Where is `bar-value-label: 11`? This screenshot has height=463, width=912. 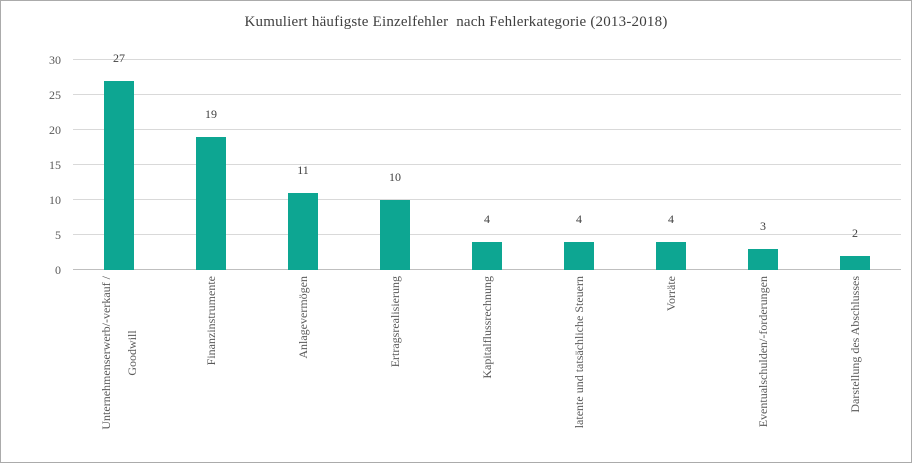
bar-value-label: 11 is located at coordinates (303, 170).